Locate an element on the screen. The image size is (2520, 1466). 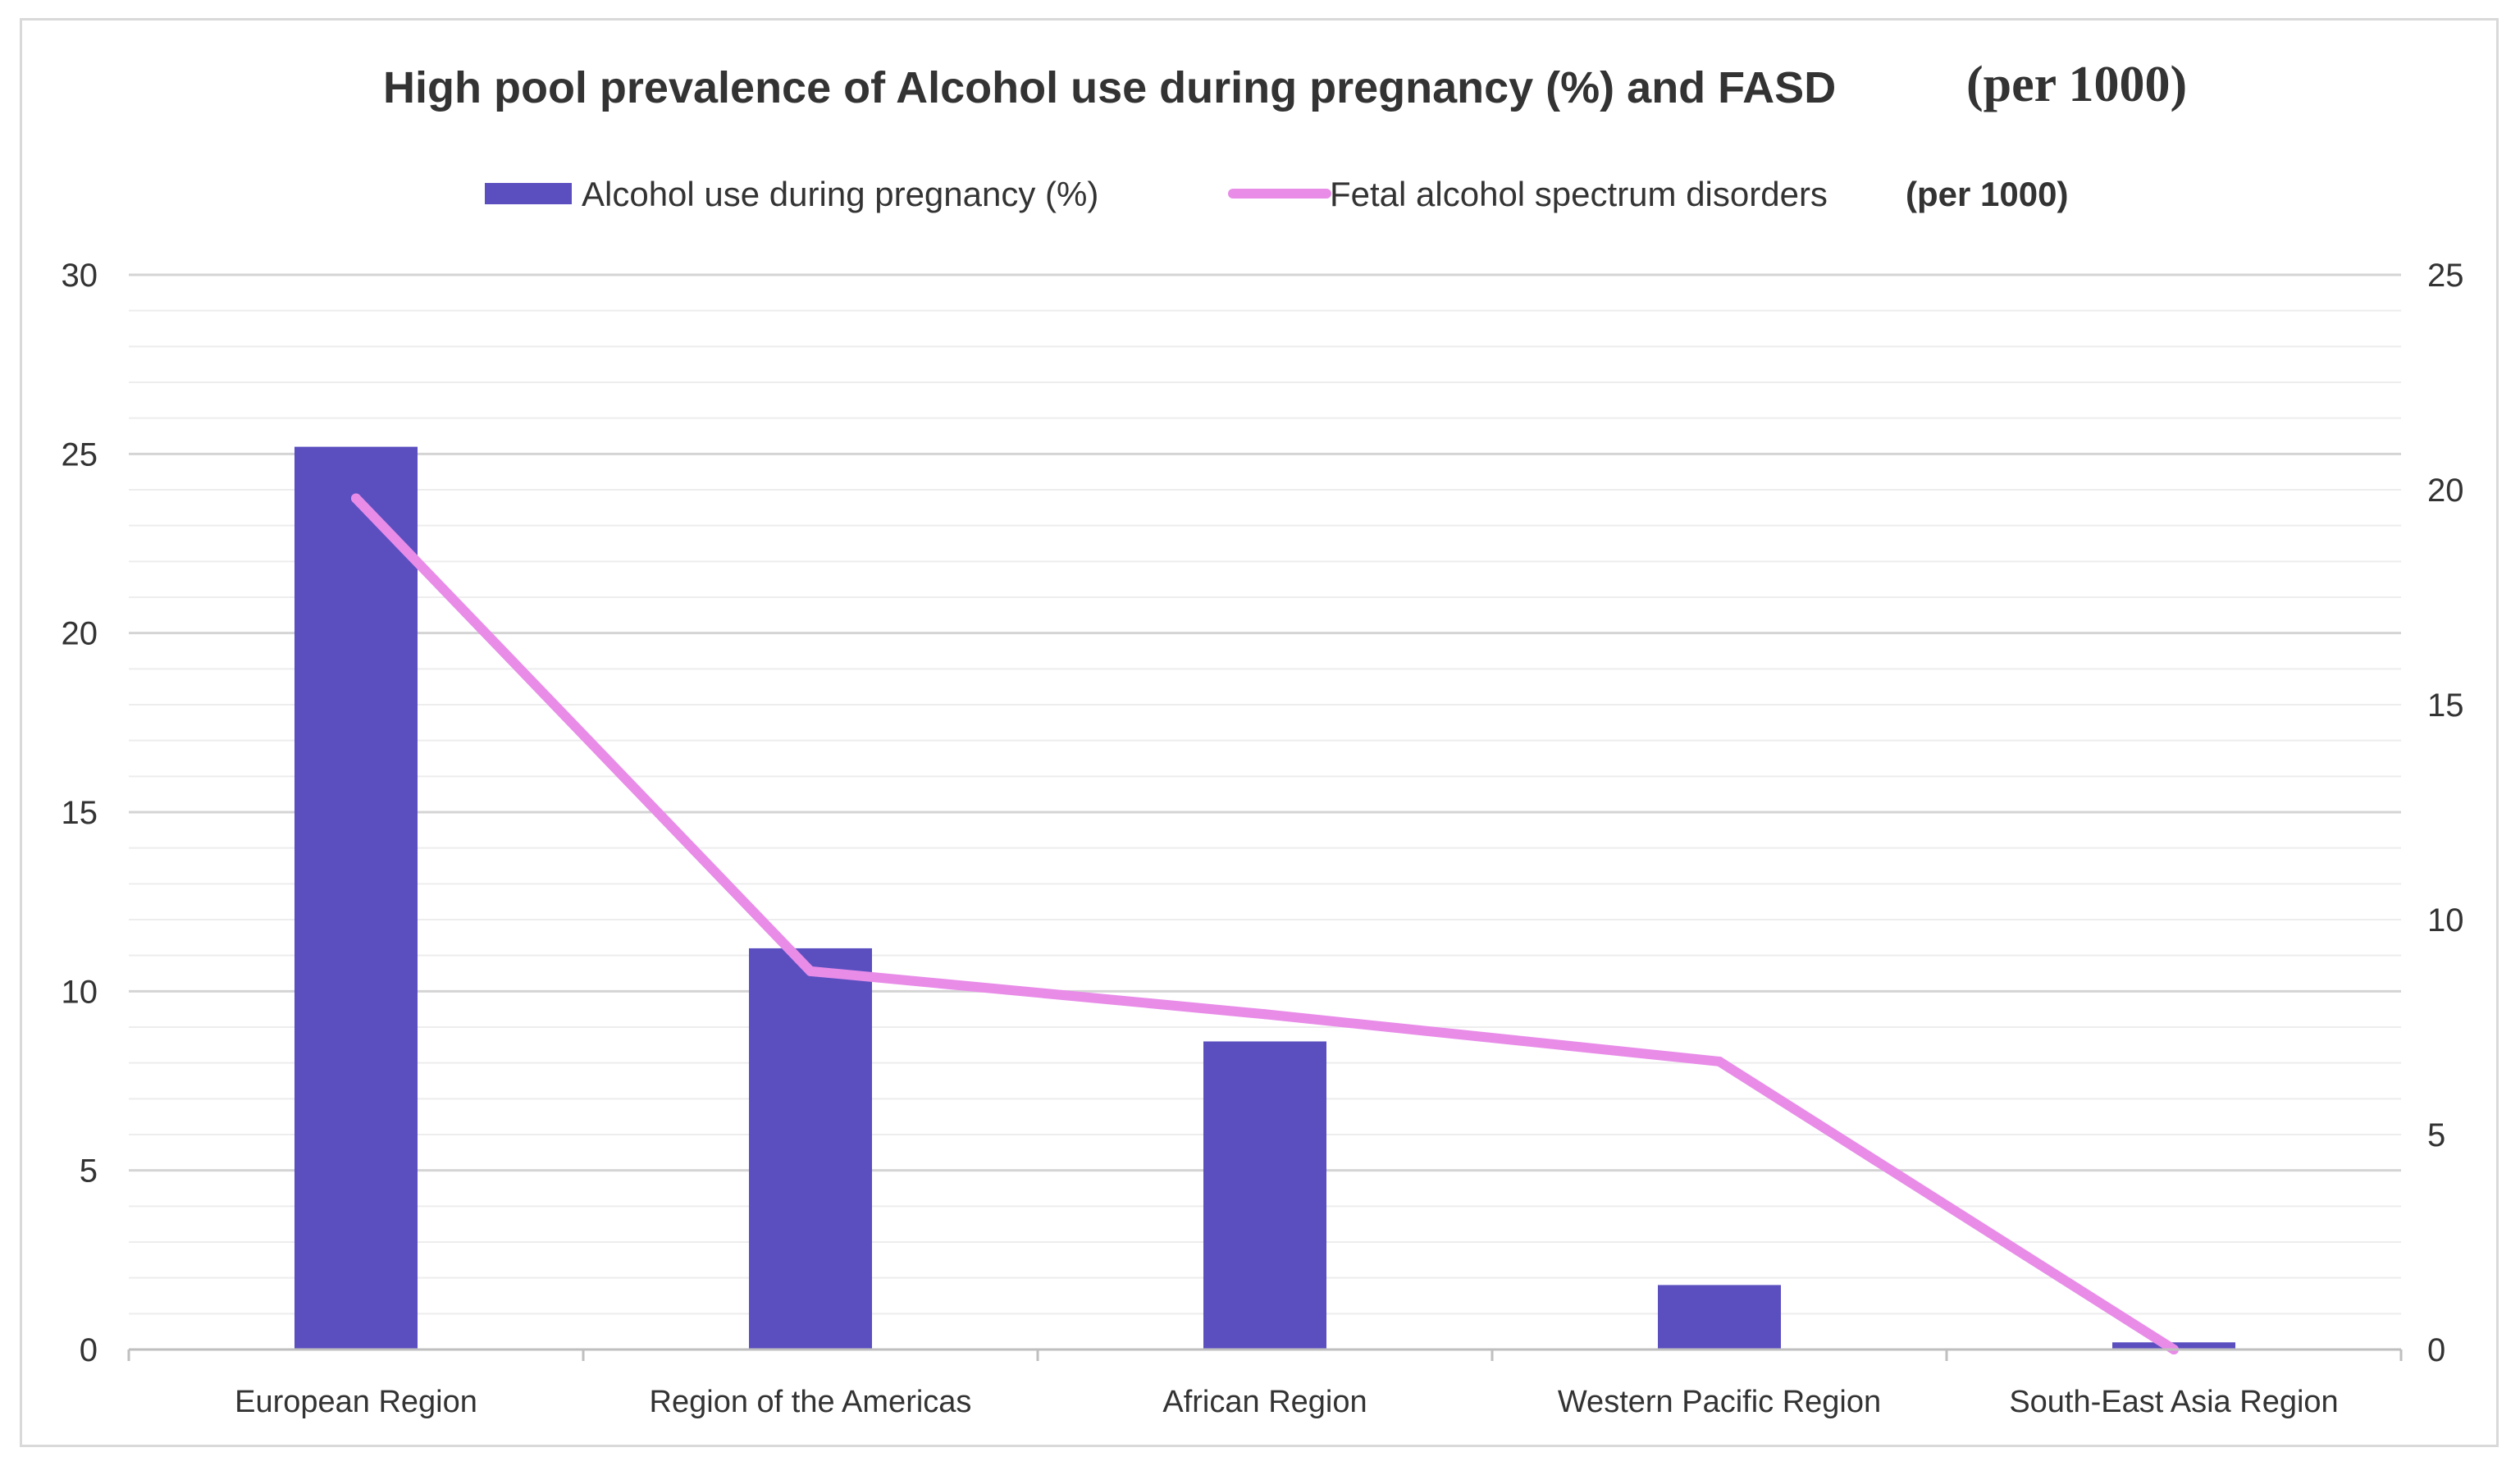
y-left-tick-label: 20 is located at coordinates (80, 634).